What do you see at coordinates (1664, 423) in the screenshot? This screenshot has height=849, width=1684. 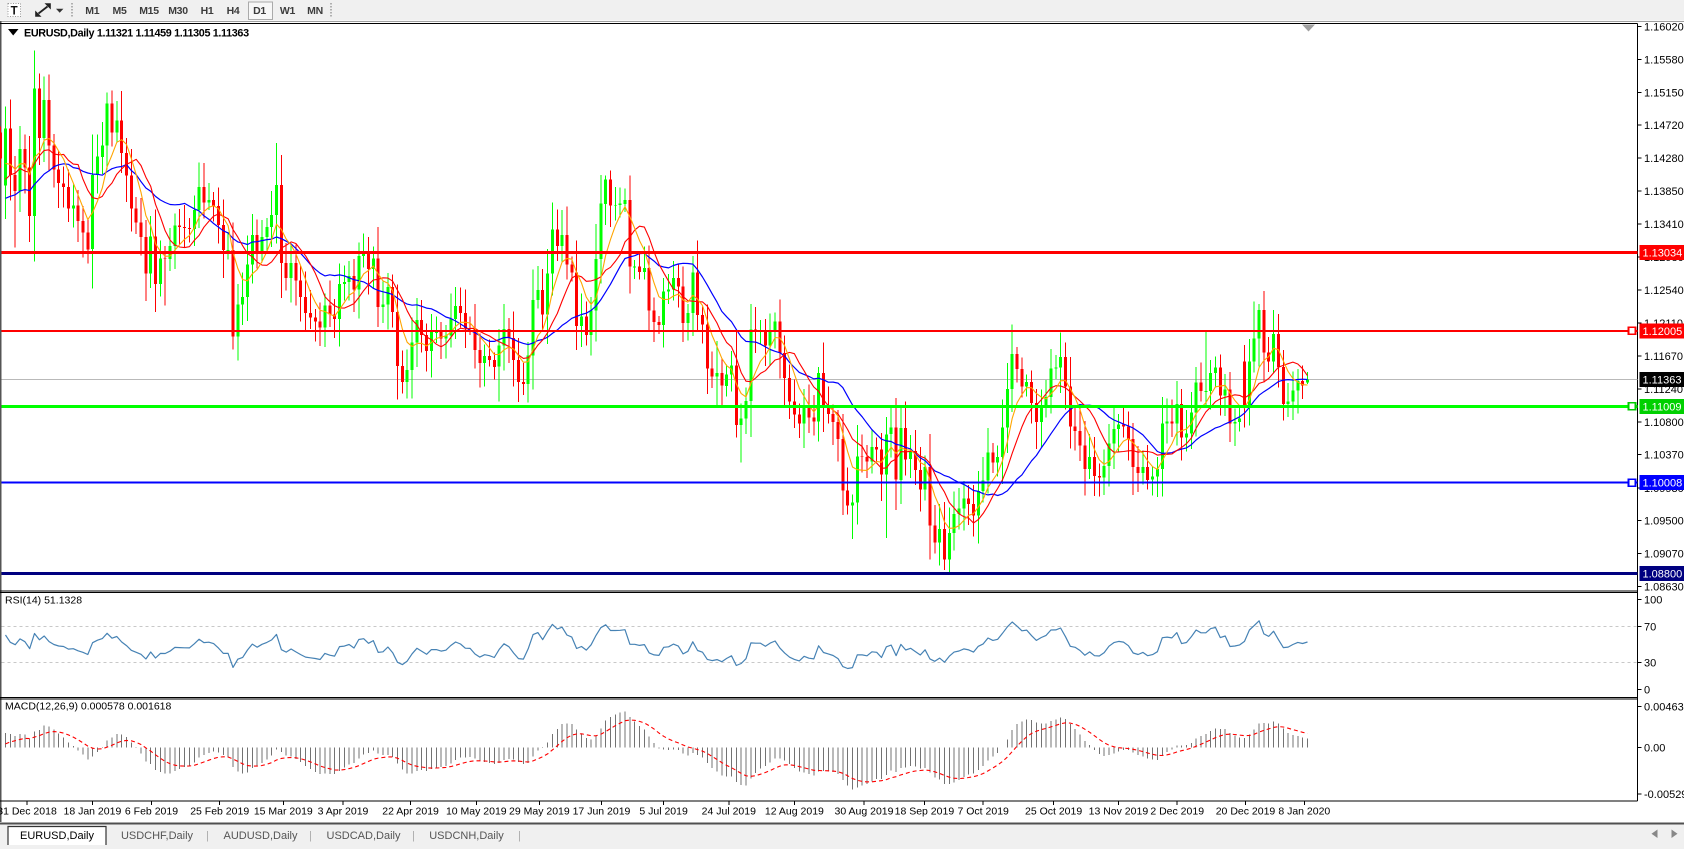 I see `svg-text: 1.10800` at bounding box center [1664, 423].